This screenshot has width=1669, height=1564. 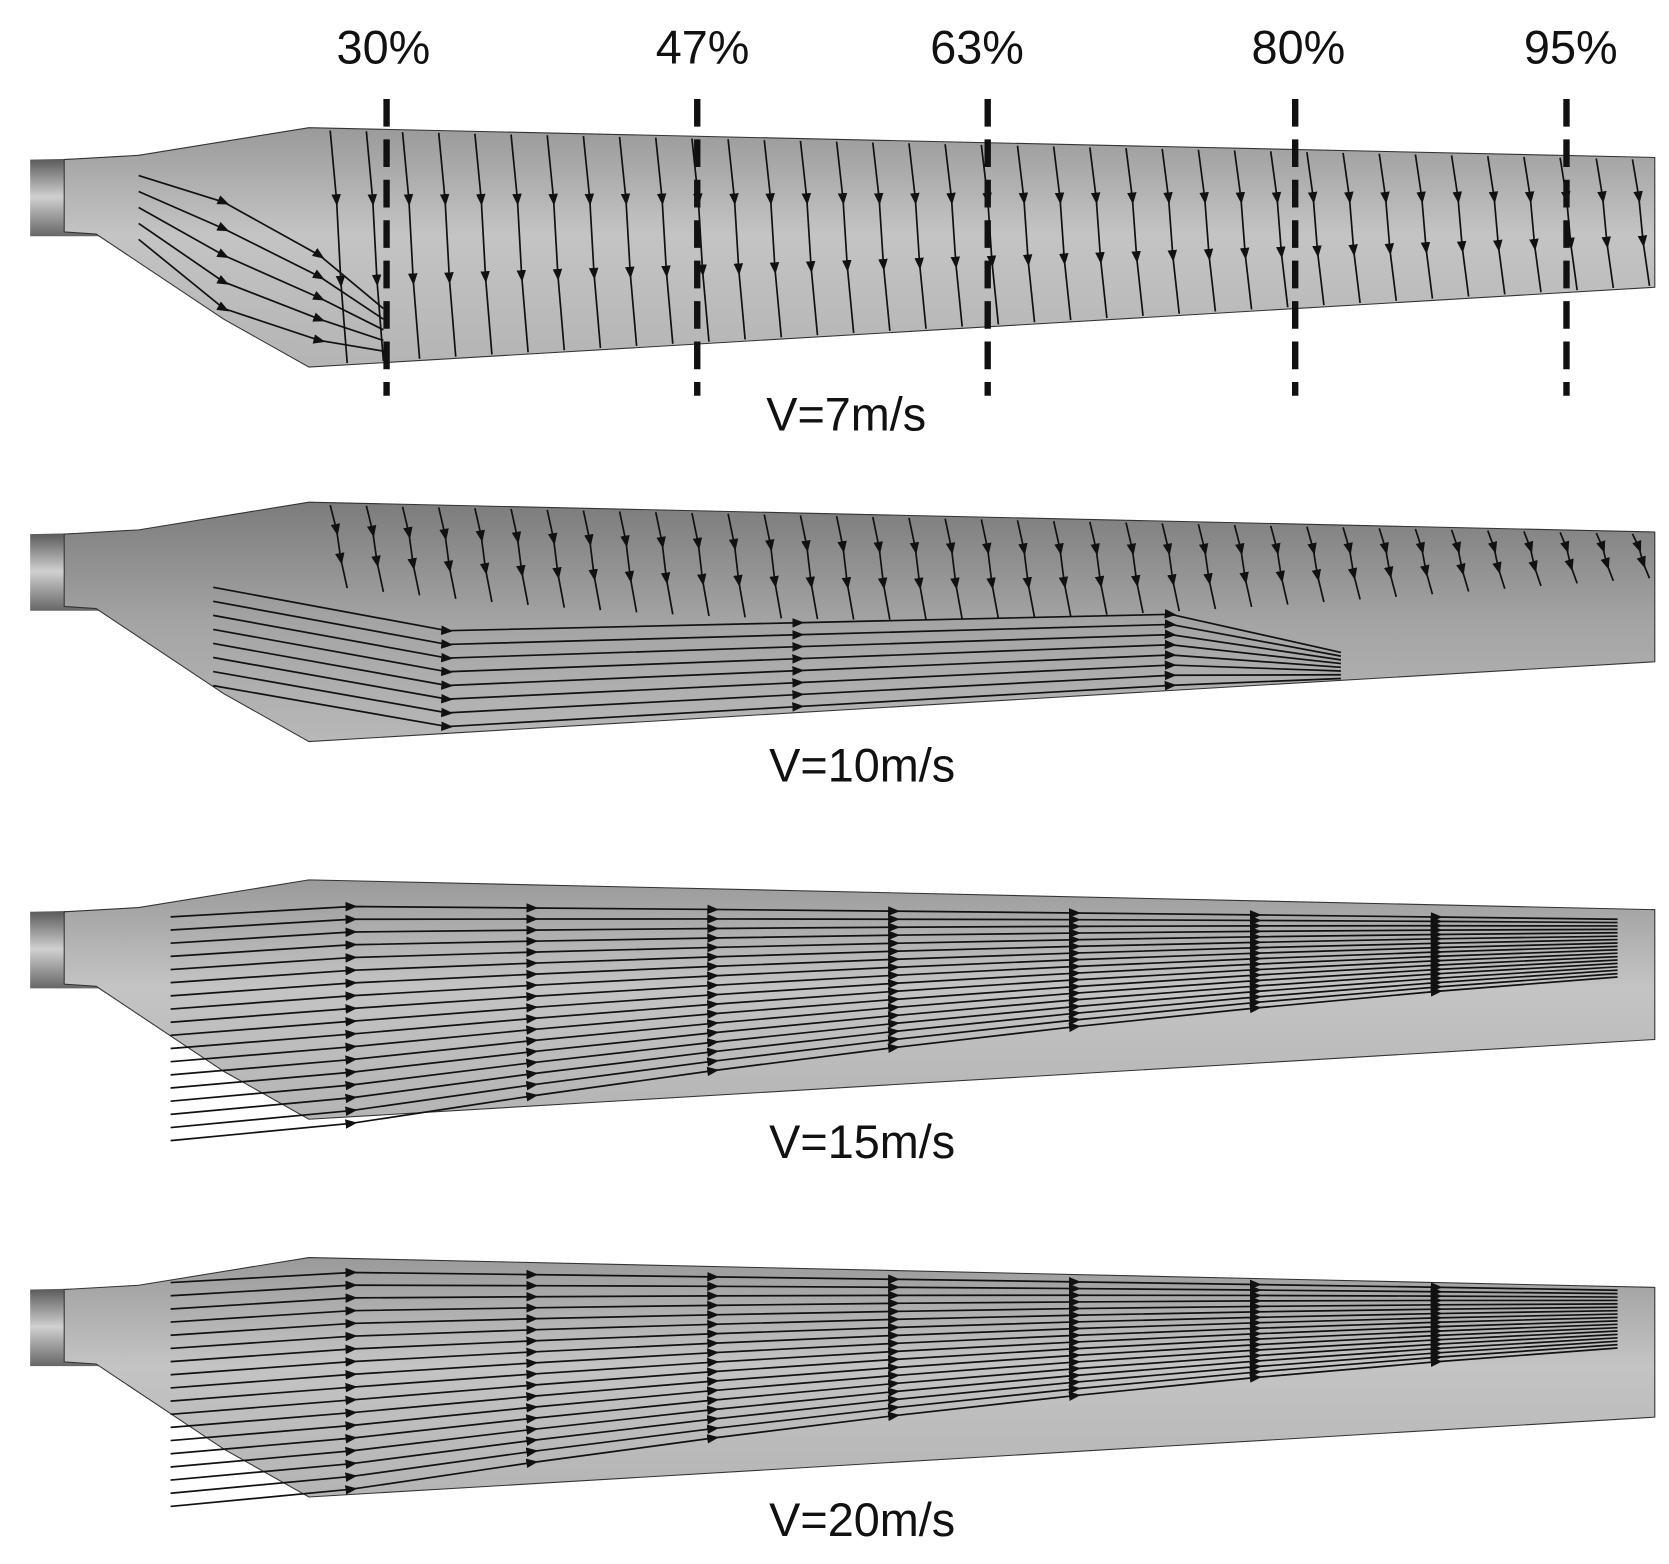 I want to click on section-label: 30%, so click(x=384, y=47).